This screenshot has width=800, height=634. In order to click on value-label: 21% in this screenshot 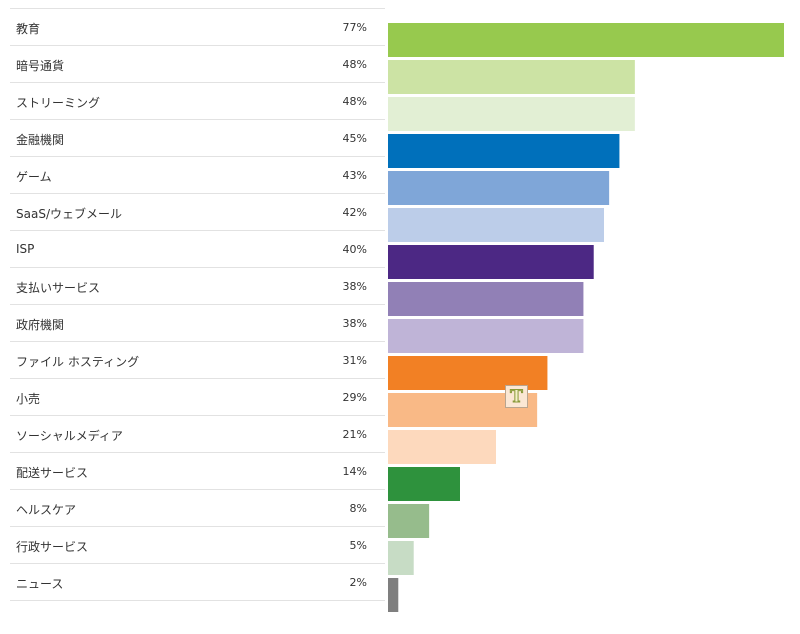, I will do `click(354, 434)`.